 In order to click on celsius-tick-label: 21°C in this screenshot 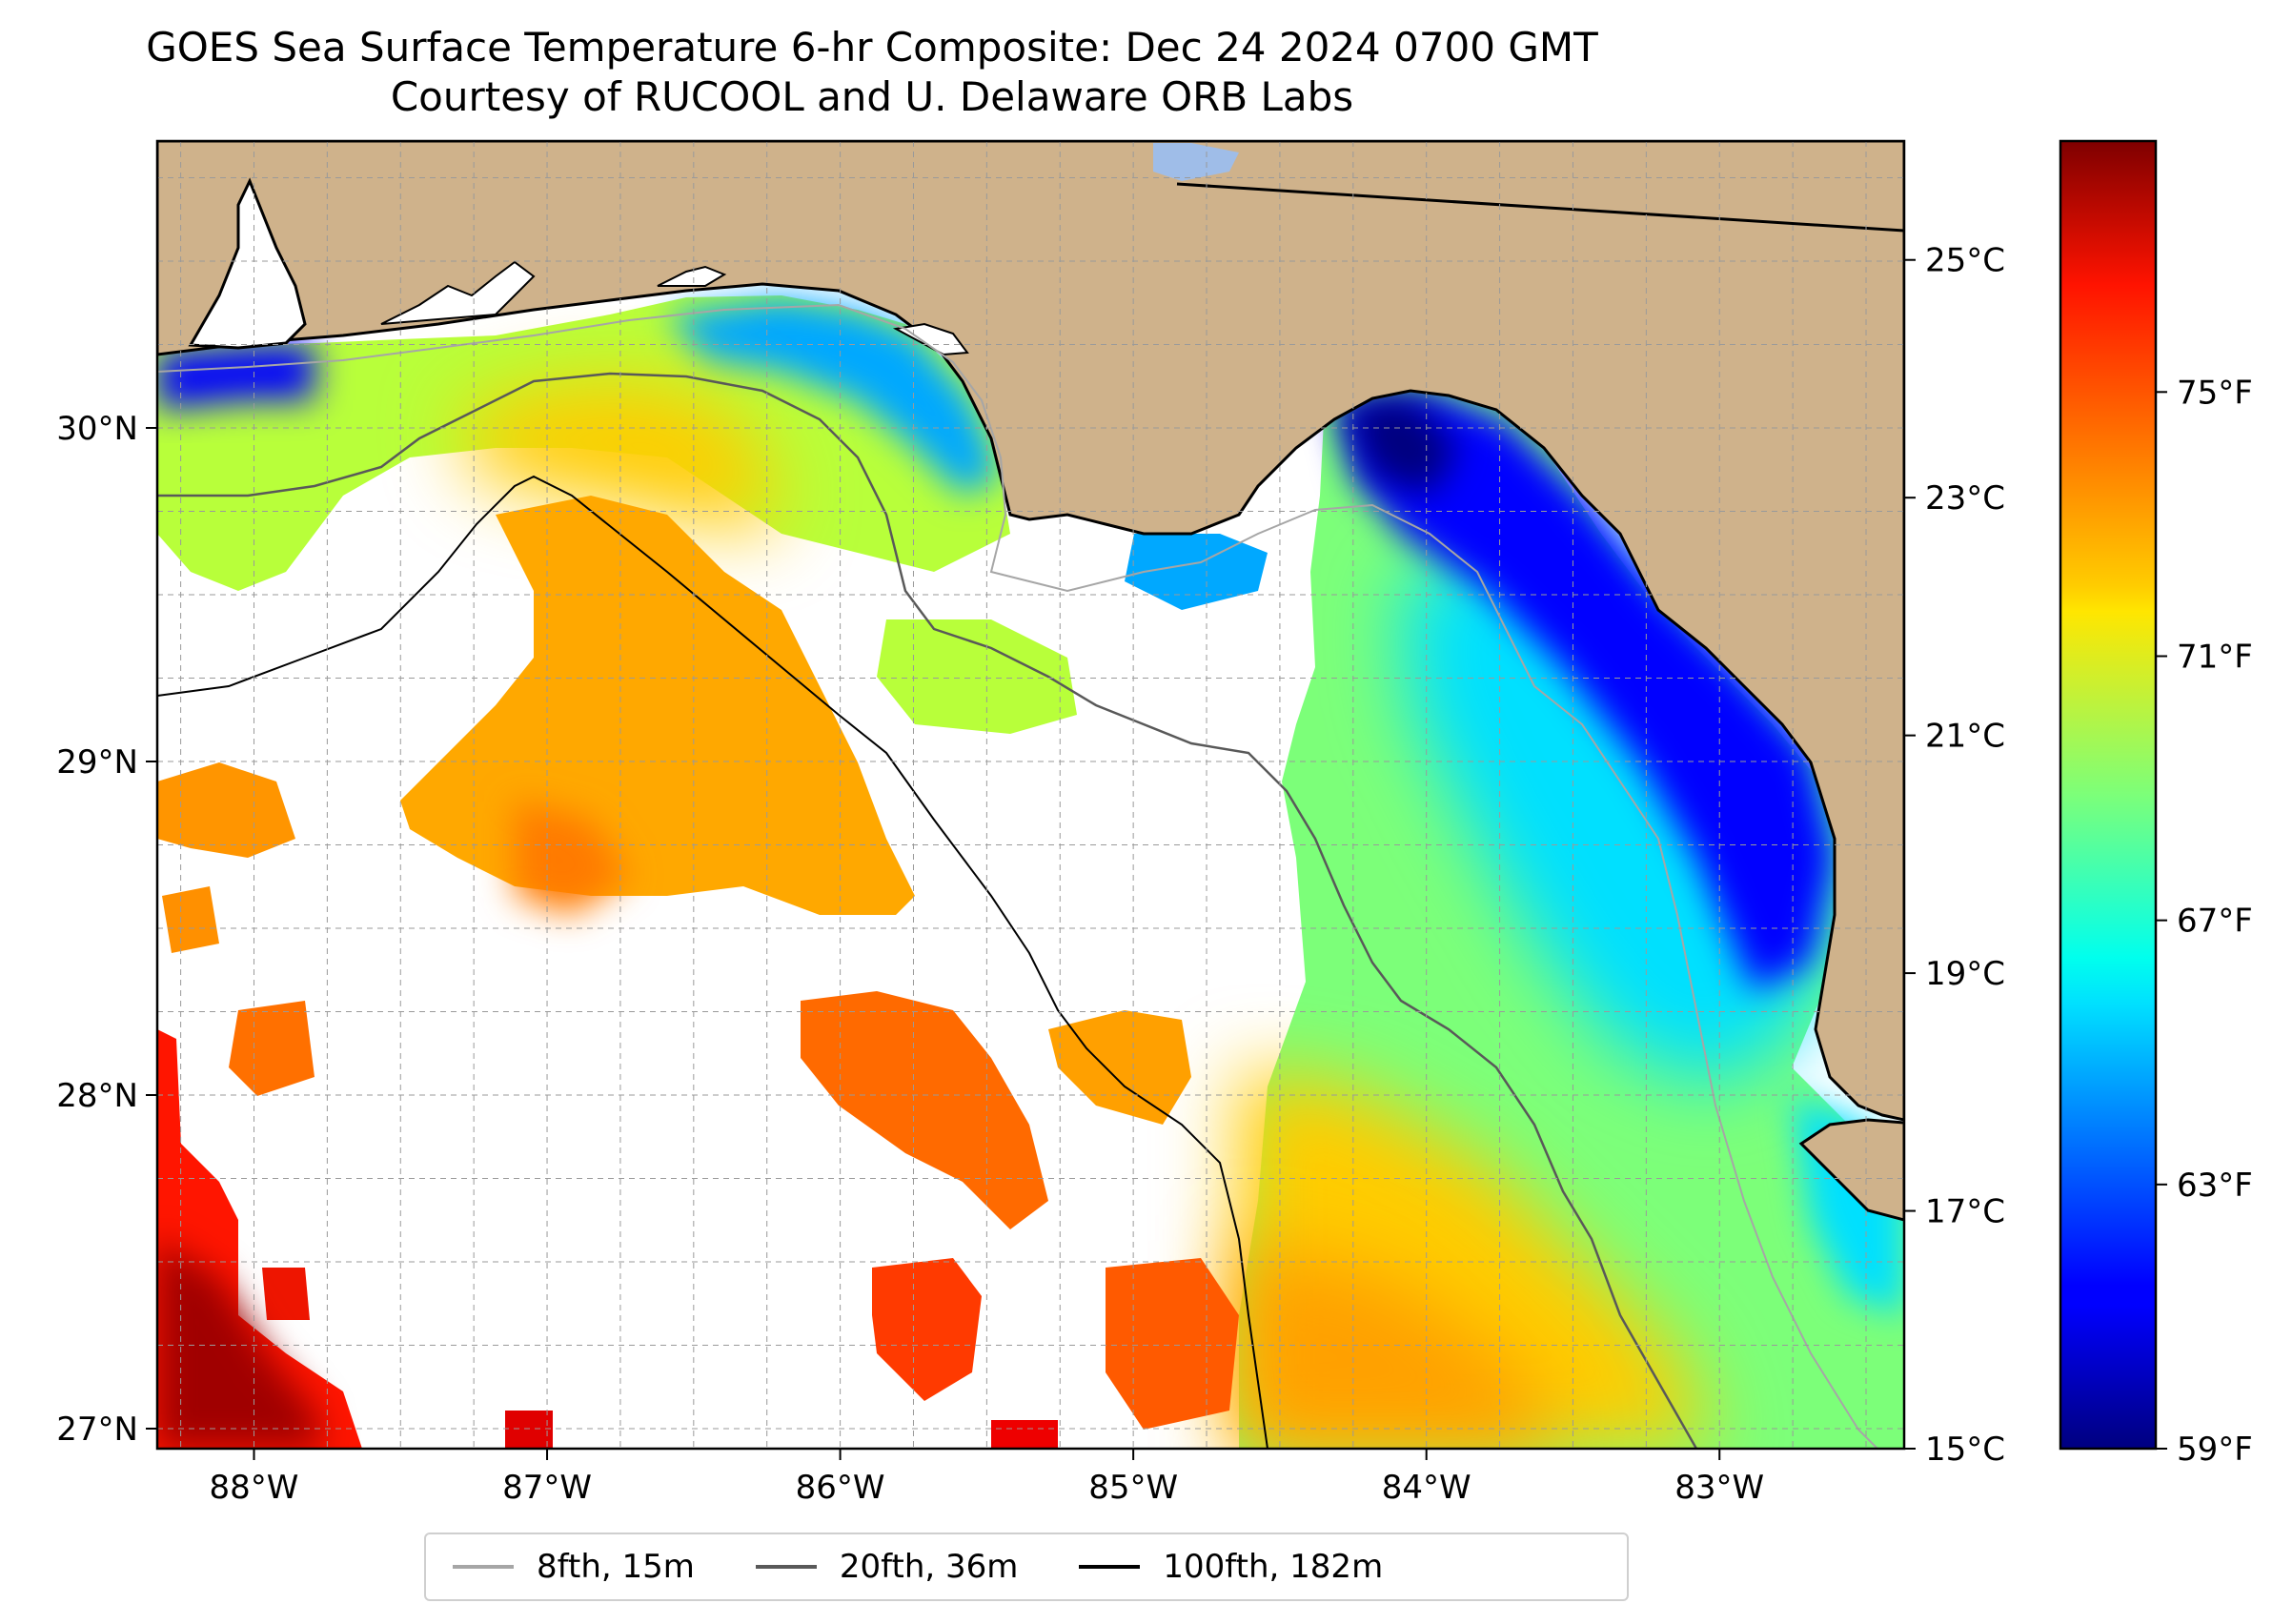, I will do `click(1965, 737)`.